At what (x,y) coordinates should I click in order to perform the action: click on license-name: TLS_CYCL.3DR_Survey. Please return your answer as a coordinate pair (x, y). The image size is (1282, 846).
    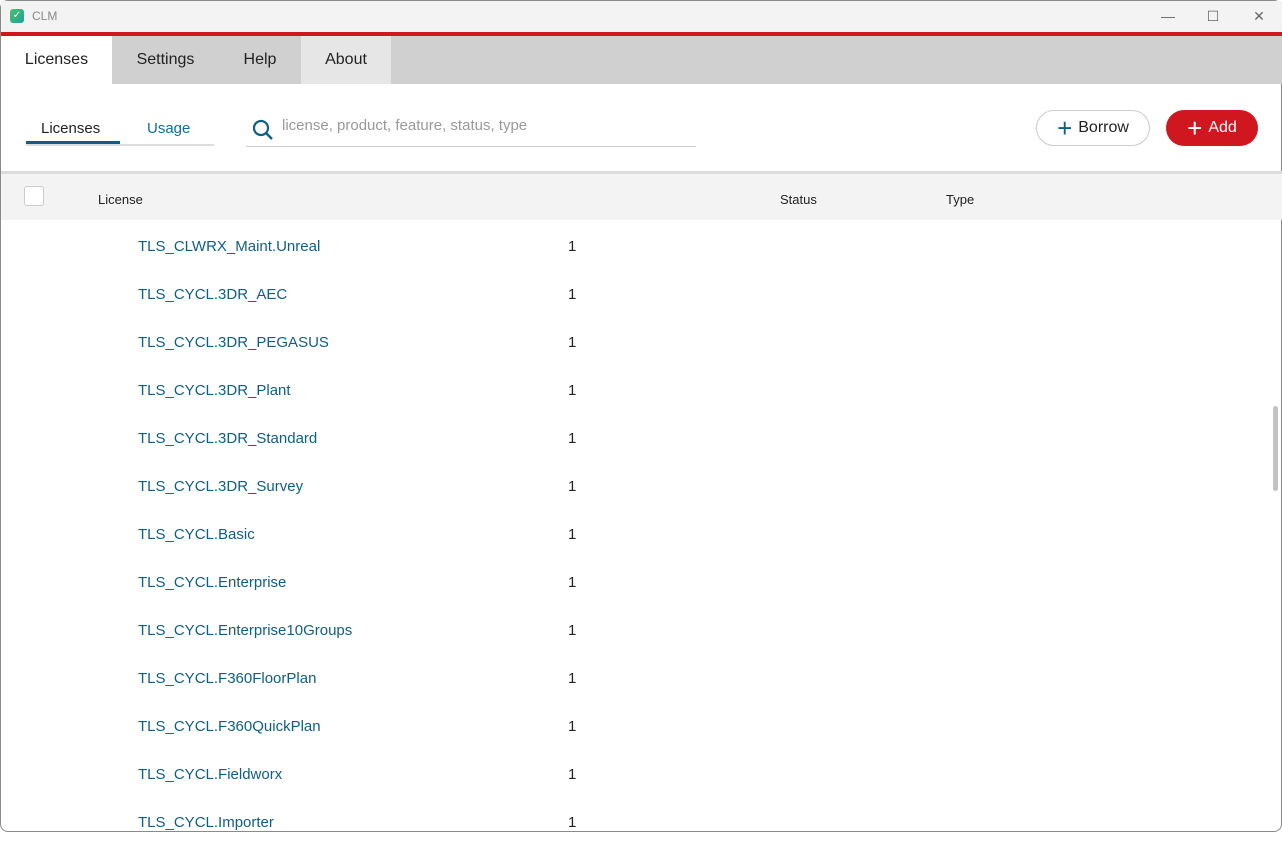
    Looking at the image, I should click on (221, 486).